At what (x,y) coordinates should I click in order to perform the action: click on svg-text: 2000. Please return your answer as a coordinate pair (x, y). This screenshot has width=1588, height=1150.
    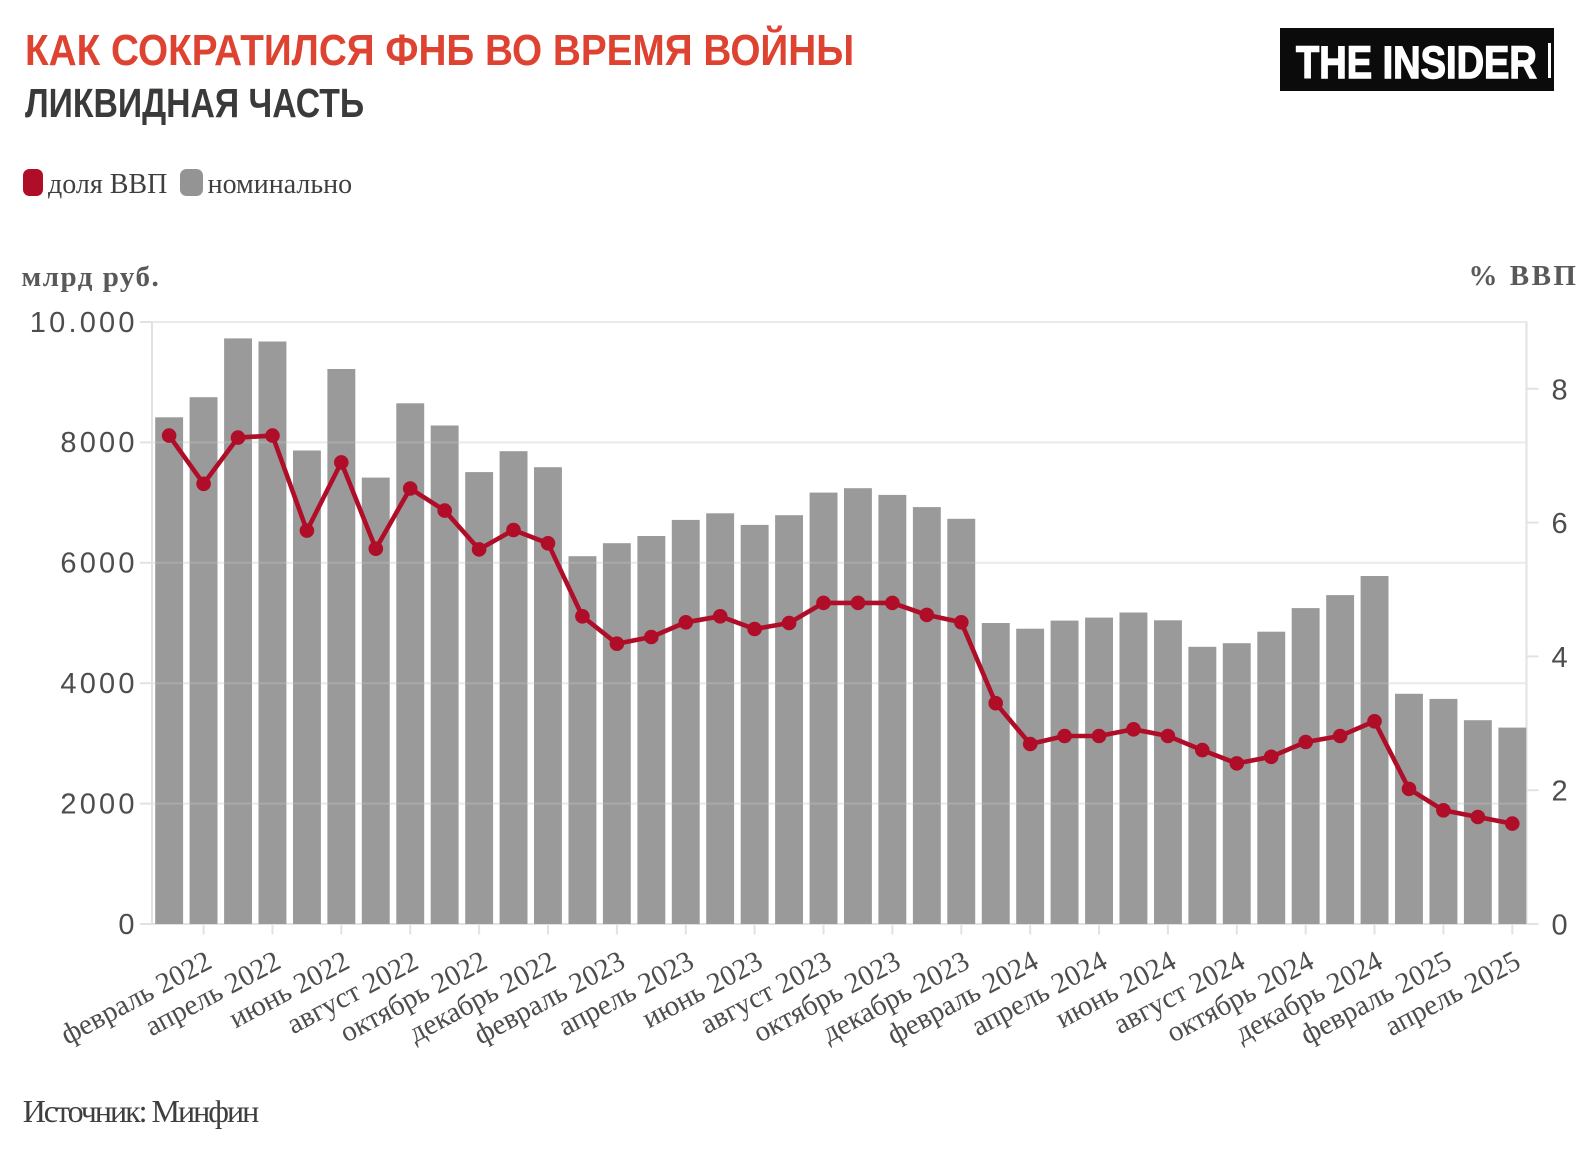
    Looking at the image, I should click on (98, 804).